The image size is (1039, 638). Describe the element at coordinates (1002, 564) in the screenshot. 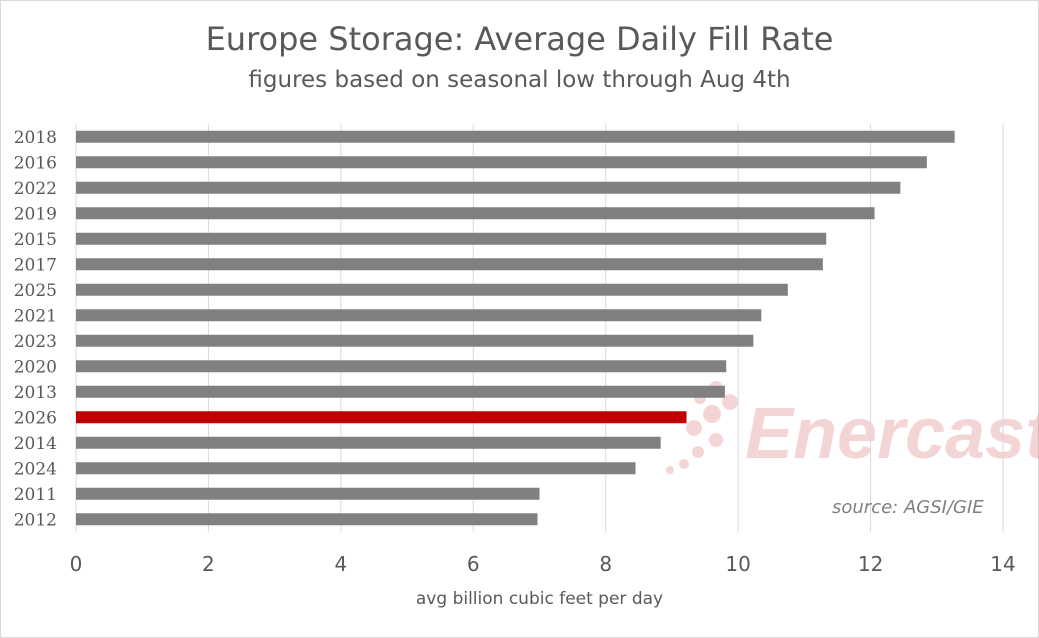

I see `x-tick-label: 14` at that location.